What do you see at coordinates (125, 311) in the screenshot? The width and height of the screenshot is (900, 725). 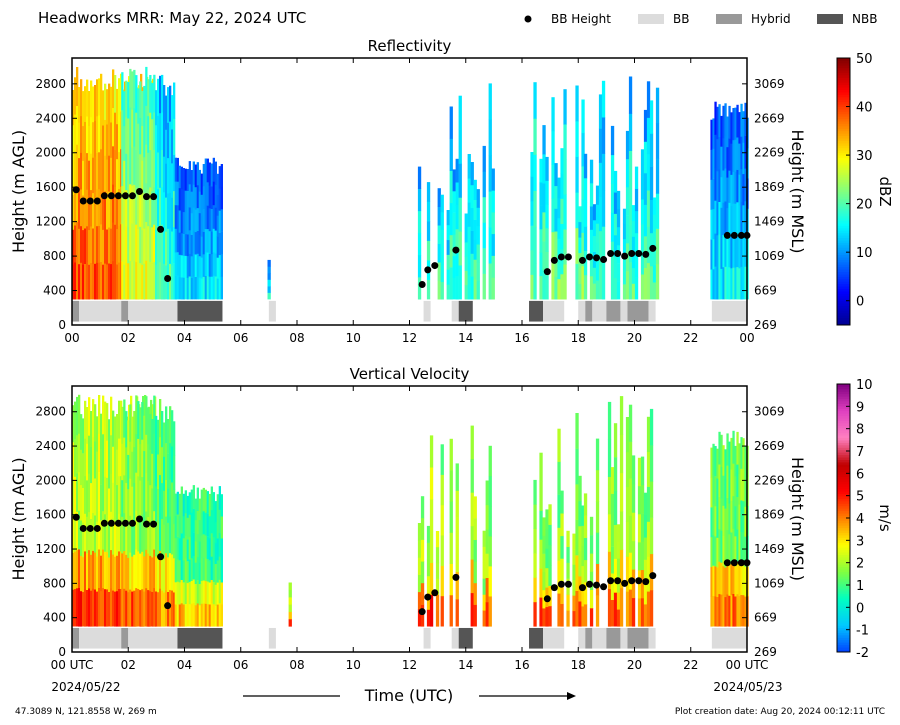 I see `bb-type-hybrid` at bounding box center [125, 311].